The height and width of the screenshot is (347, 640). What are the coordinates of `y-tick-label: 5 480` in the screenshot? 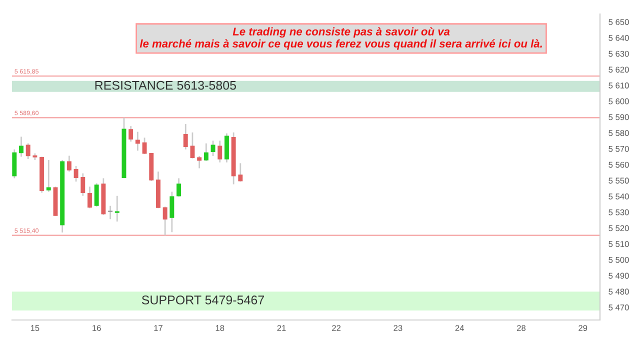 It's located at (618, 291).